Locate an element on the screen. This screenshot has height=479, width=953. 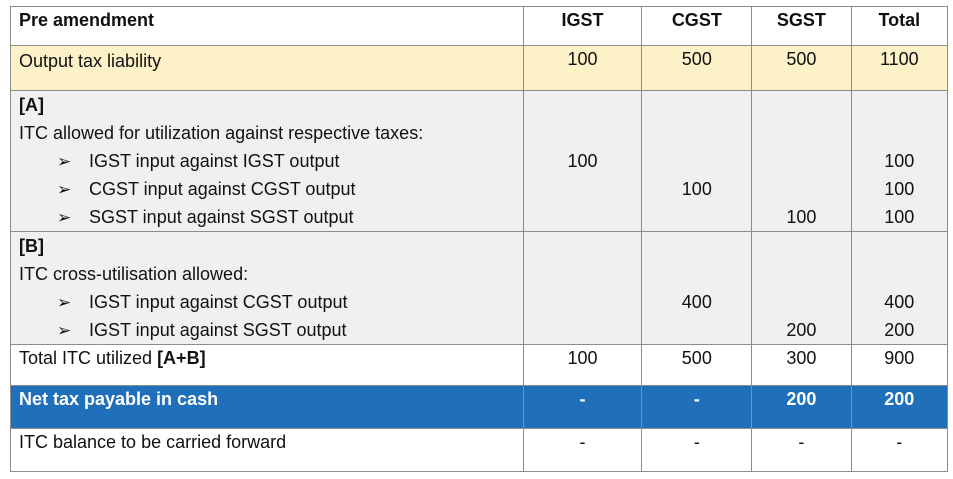
header-total: Total is located at coordinates (899, 26).